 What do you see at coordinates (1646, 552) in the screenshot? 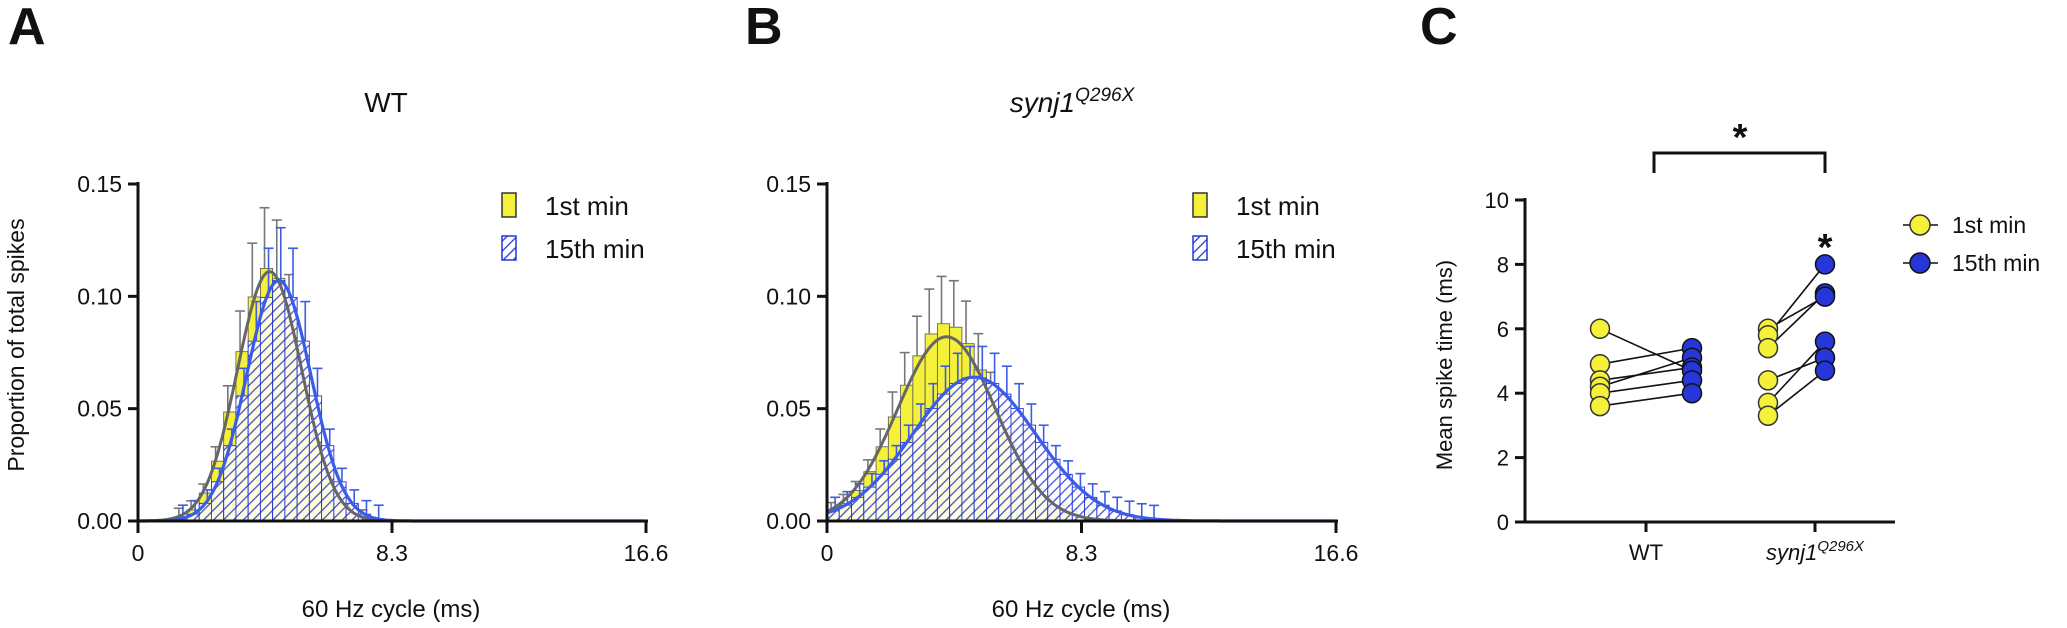
I see `panel-c-cat-wt: WT` at bounding box center [1646, 552].